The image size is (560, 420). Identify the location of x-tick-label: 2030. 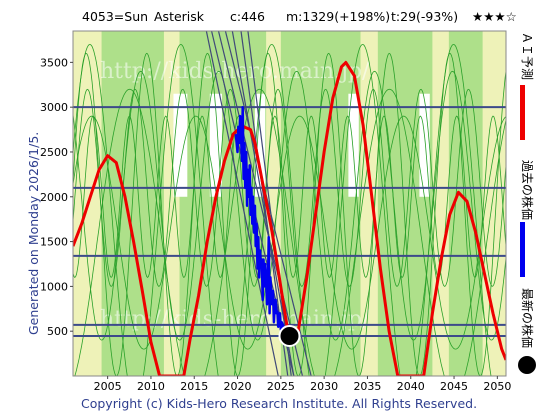
(324, 386).